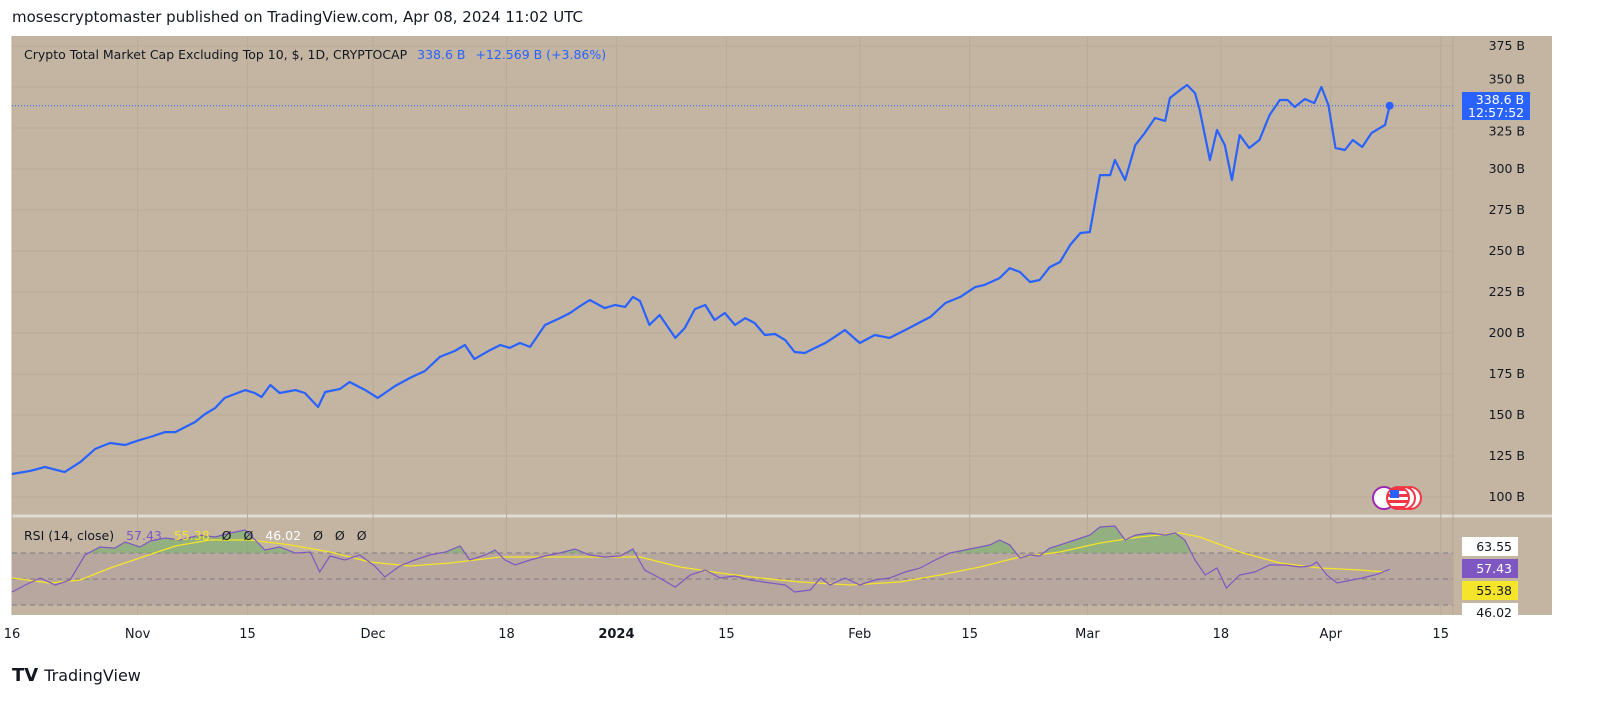 The width and height of the screenshot is (1600, 712). What do you see at coordinates (12, 634) in the screenshot?
I see `x-tick-label: 16` at bounding box center [12, 634].